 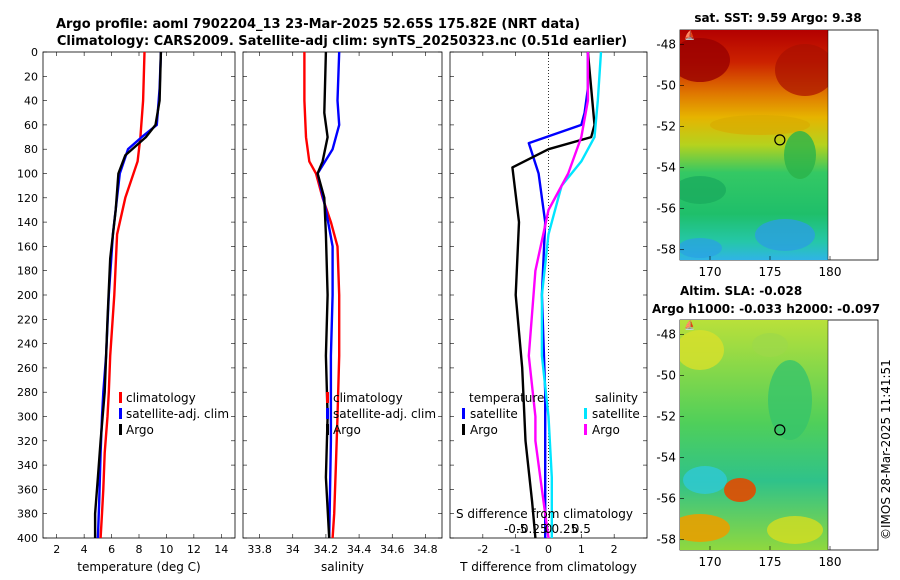 What do you see at coordinates (666, 540) in the screenshot?
I see `map-y-tick-label: -58` at bounding box center [666, 540].